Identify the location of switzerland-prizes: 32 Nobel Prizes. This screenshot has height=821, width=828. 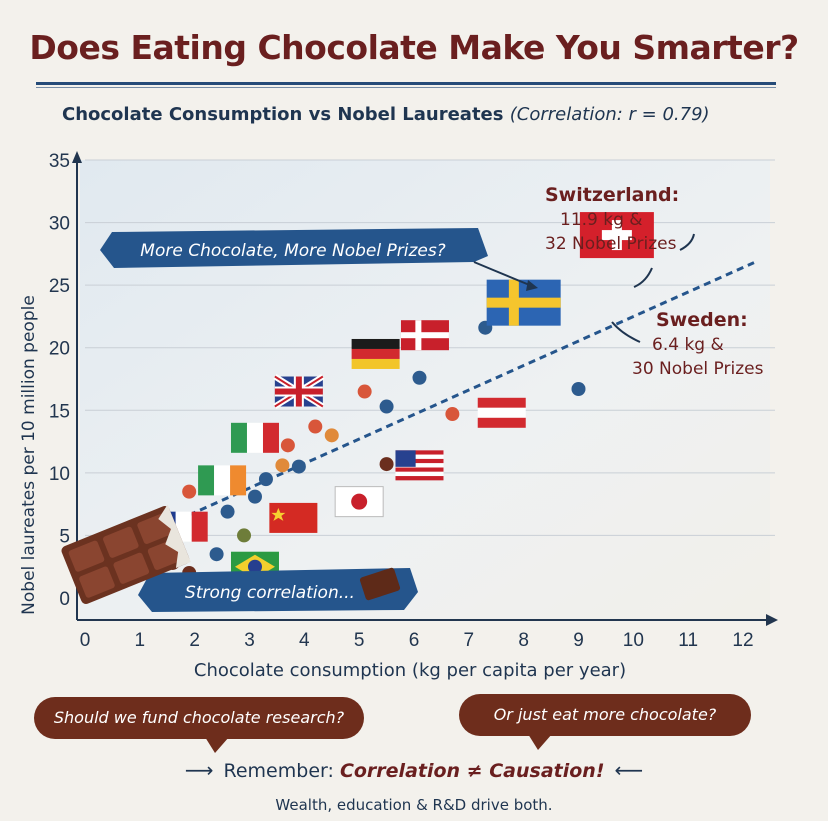
(611, 244).